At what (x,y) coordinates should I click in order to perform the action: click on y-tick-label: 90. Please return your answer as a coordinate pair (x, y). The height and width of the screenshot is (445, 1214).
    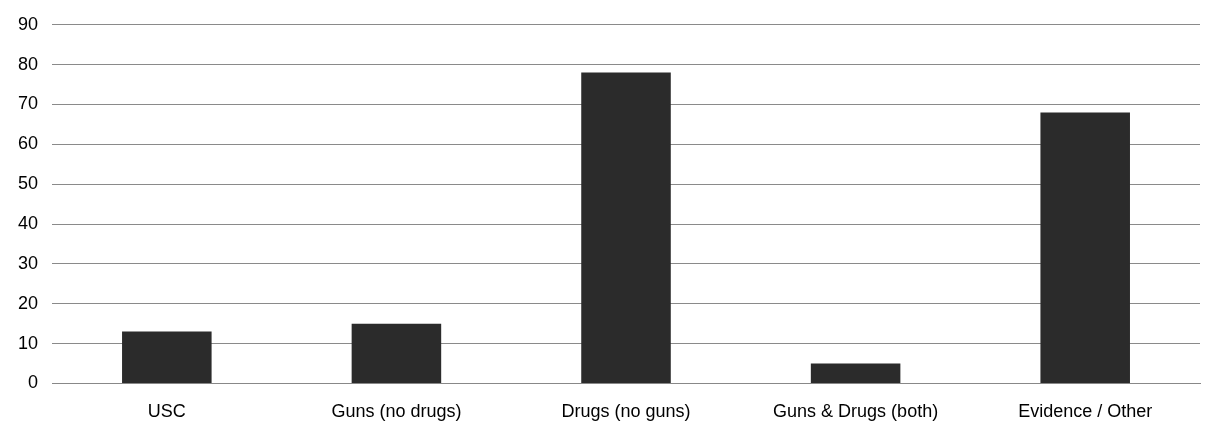
    Looking at the image, I should click on (28, 23).